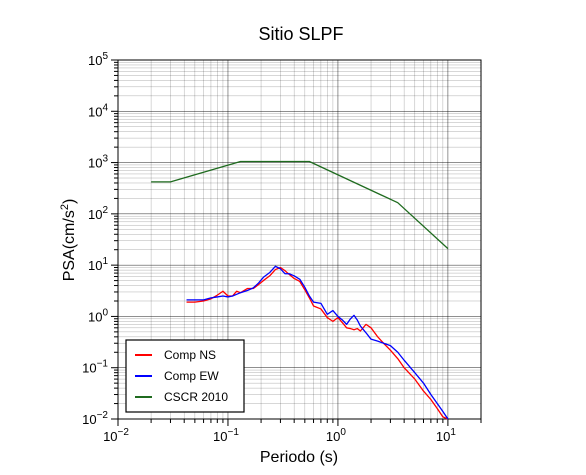 The width and height of the screenshot is (586, 475). Describe the element at coordinates (65, 207) in the screenshot. I see `y-axis-label-sup: 2` at that location.